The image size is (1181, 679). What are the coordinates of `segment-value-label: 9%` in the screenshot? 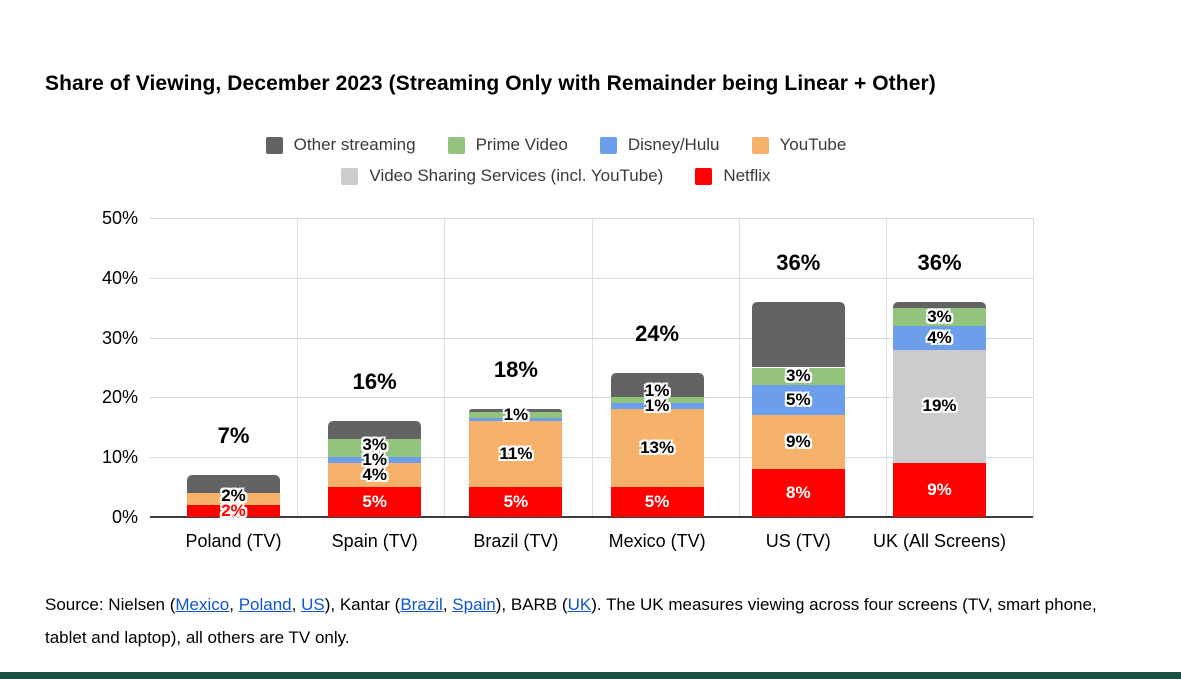 It's located at (798, 442).